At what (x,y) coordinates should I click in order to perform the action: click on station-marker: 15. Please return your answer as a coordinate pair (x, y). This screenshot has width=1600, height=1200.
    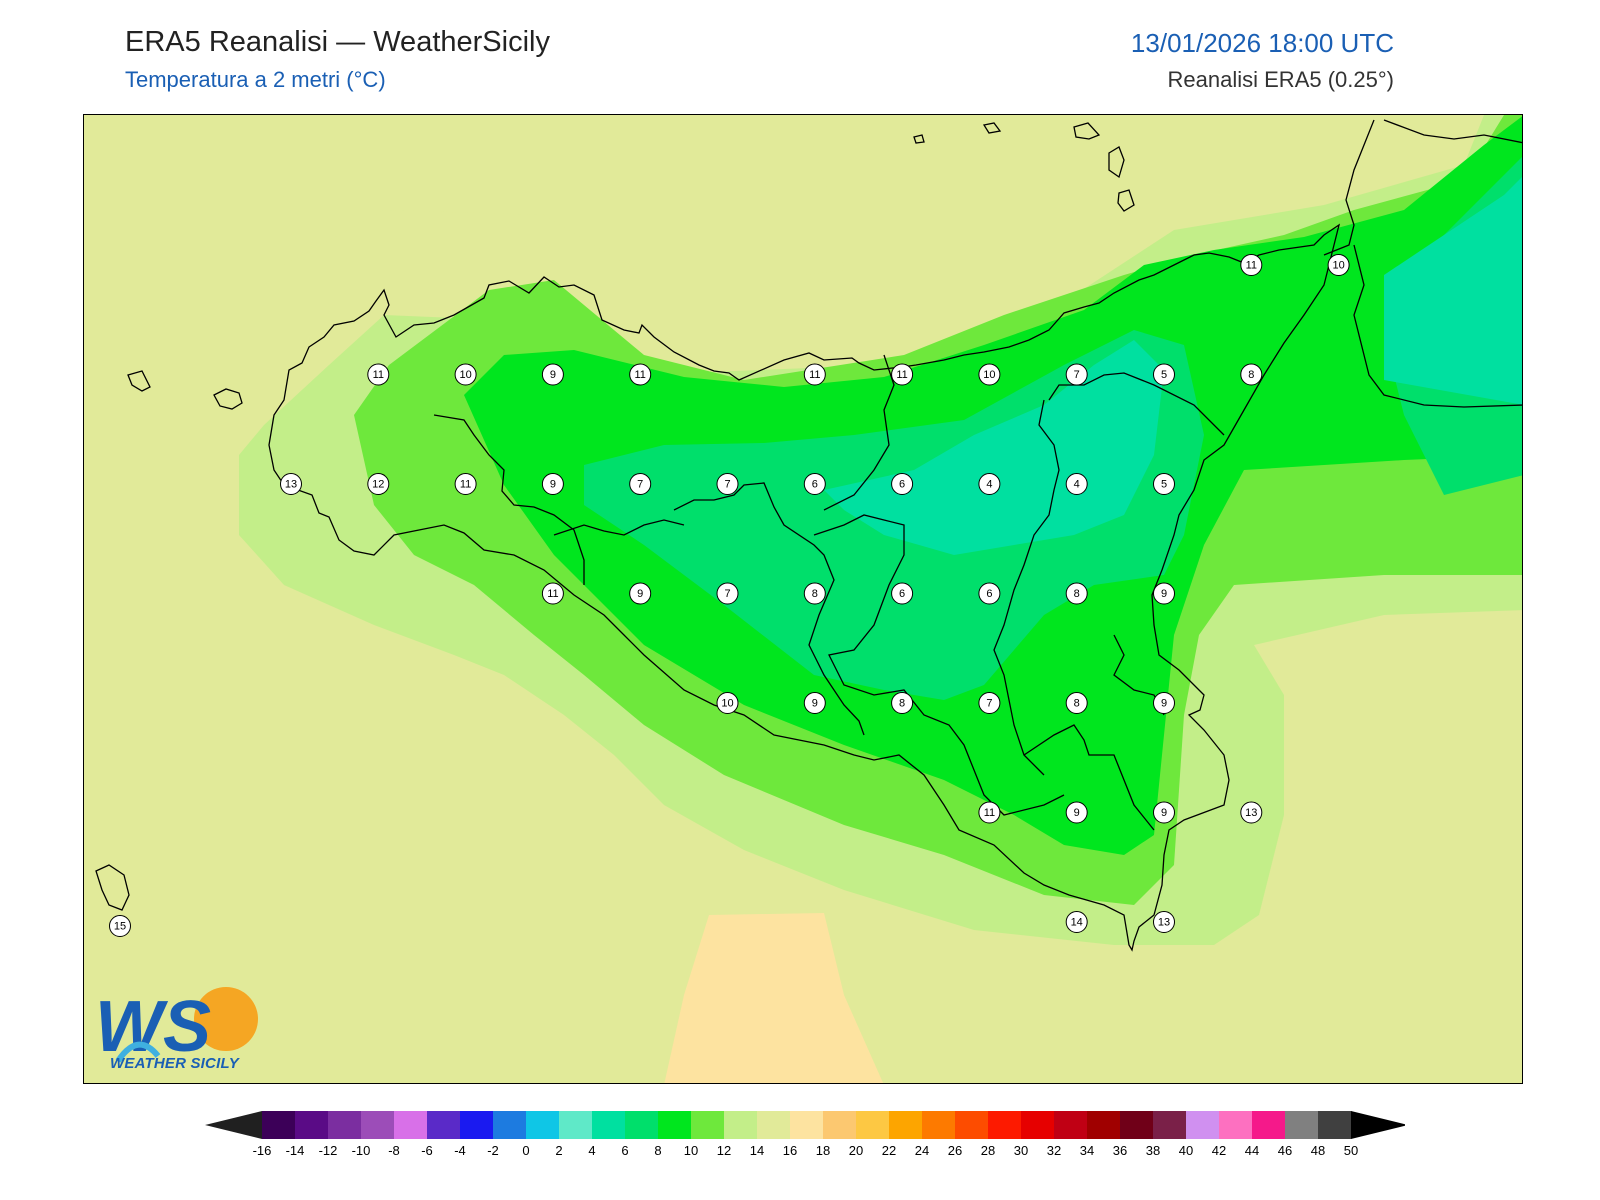
    Looking at the image, I should click on (120, 926).